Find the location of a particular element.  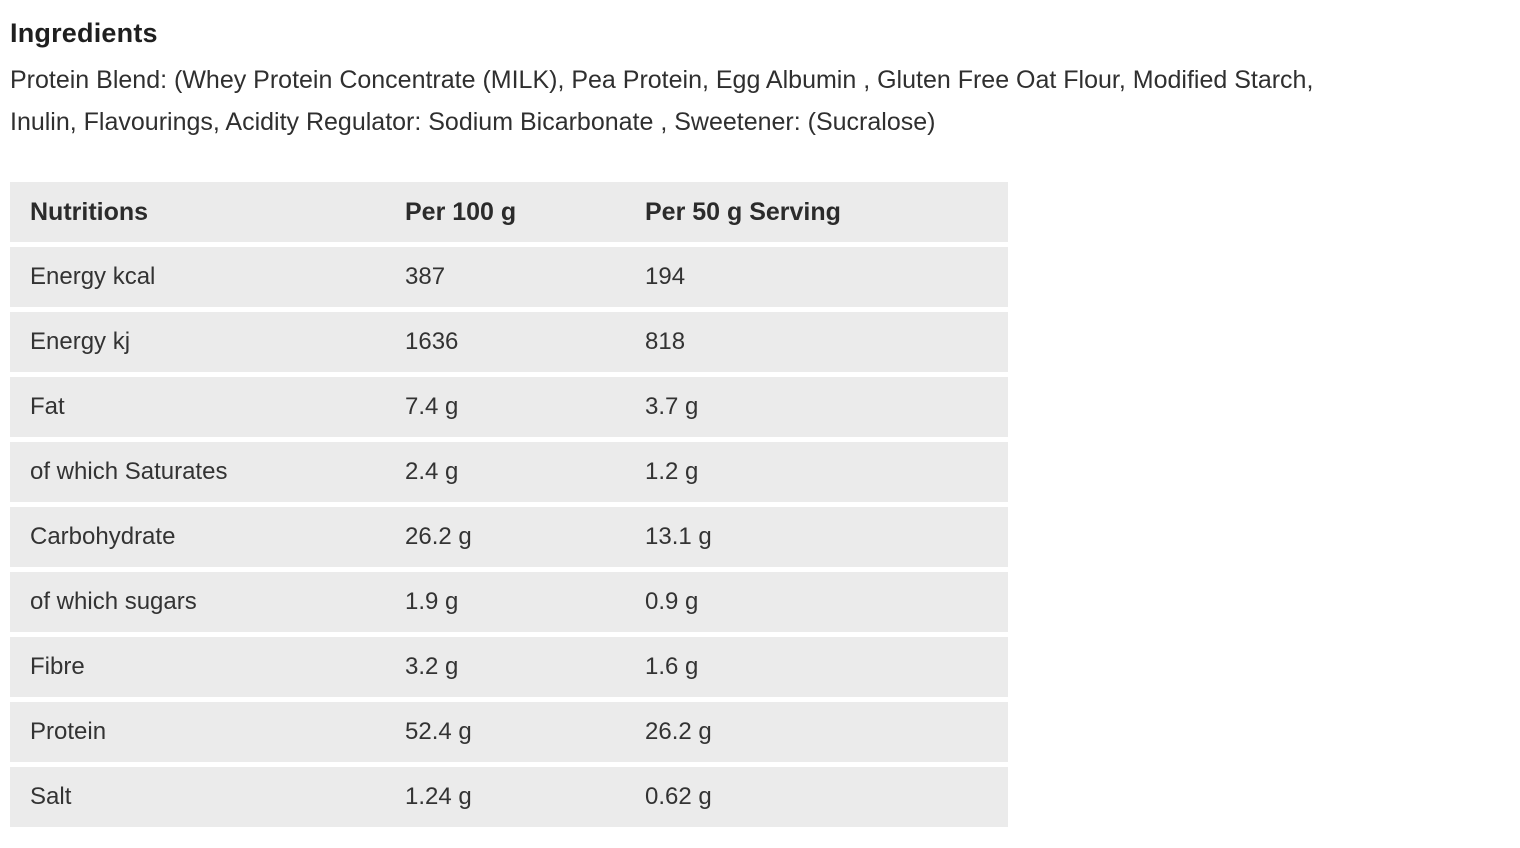

per-serving-cell: 818 is located at coordinates (665, 341).